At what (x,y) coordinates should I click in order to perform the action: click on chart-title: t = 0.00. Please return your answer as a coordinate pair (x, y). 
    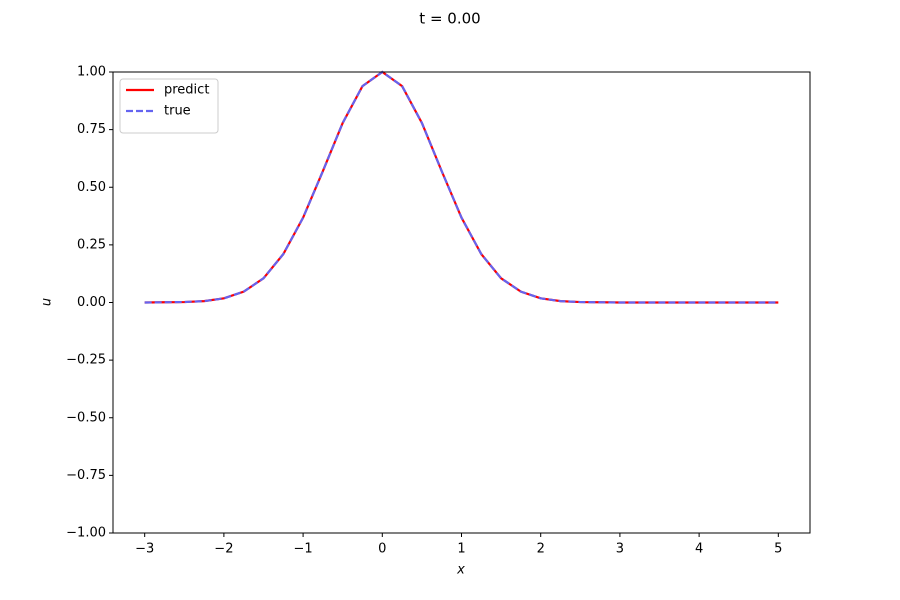
    Looking at the image, I should click on (449, 19).